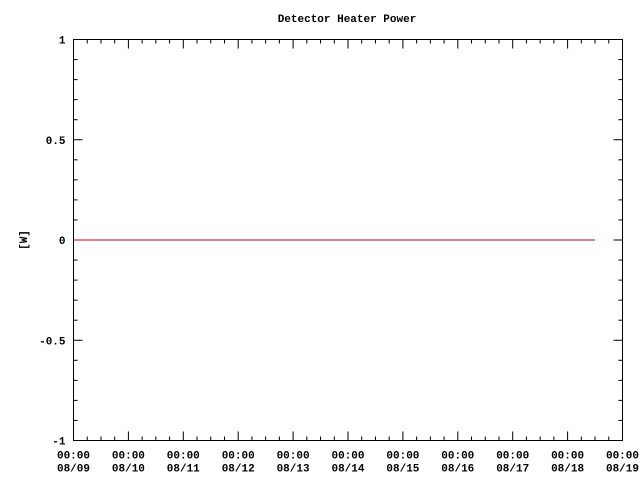  Describe the element at coordinates (402, 470) in the screenshot. I see `x-tick-label-line: 08/15` at that location.